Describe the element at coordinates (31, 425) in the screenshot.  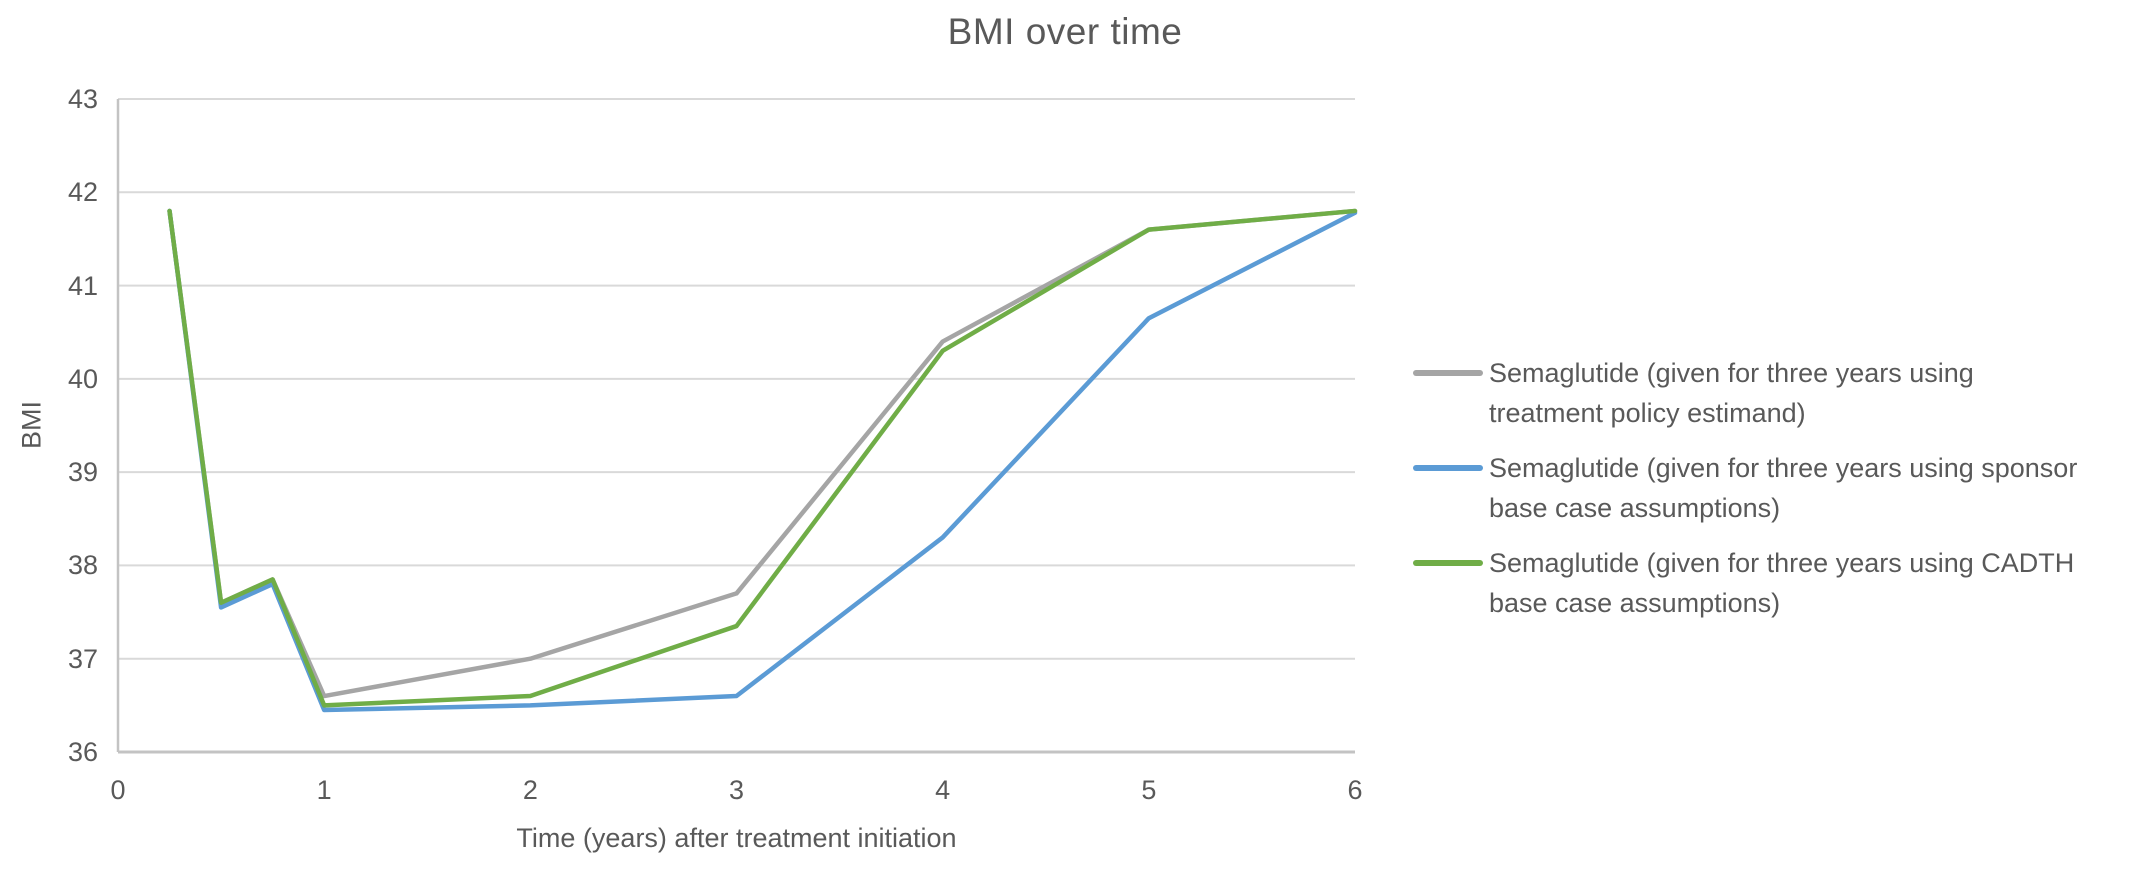
I see `y-axis-title: BMI` at that location.